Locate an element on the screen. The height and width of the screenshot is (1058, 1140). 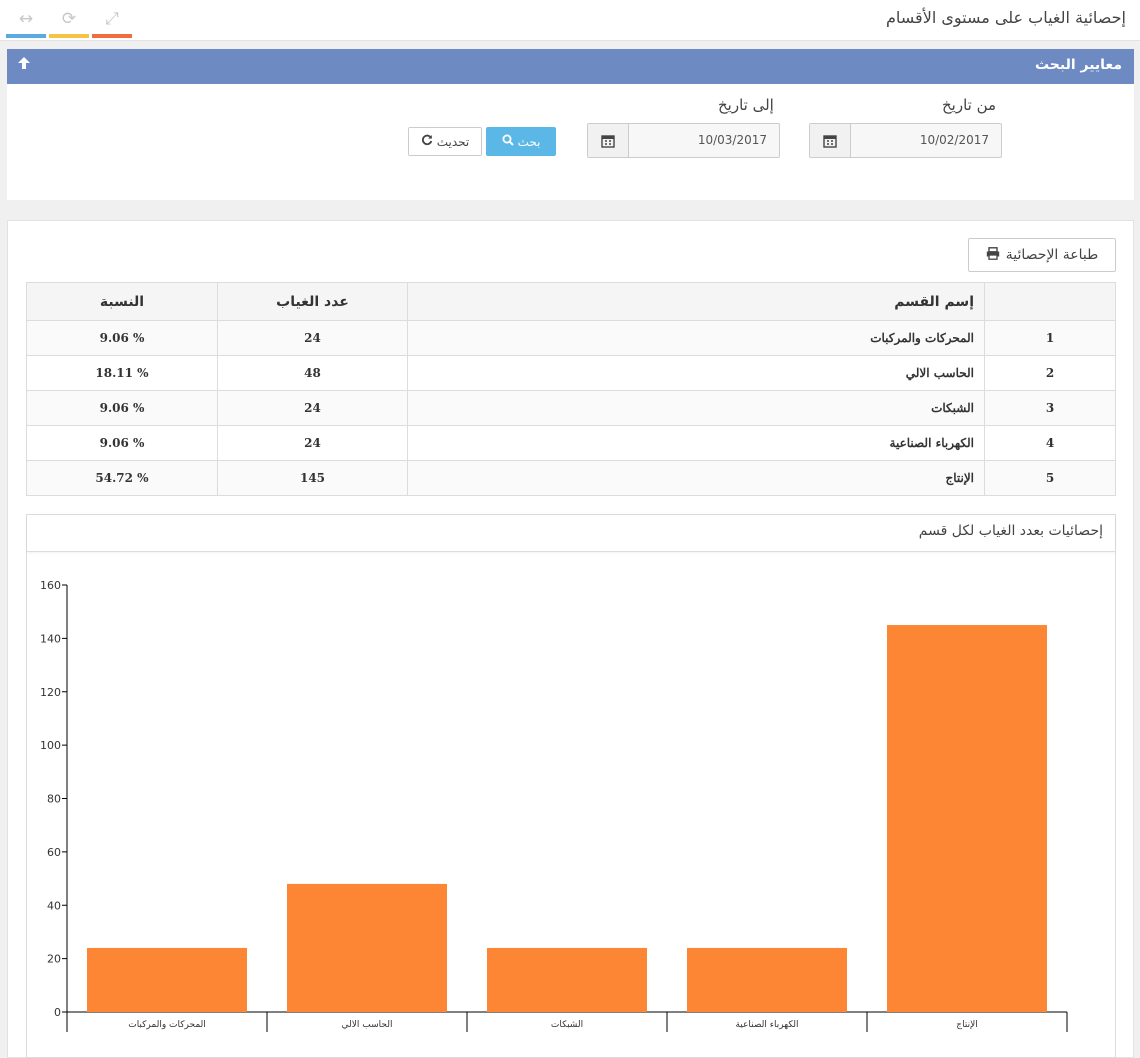
search-icon is located at coordinates (508, 141).